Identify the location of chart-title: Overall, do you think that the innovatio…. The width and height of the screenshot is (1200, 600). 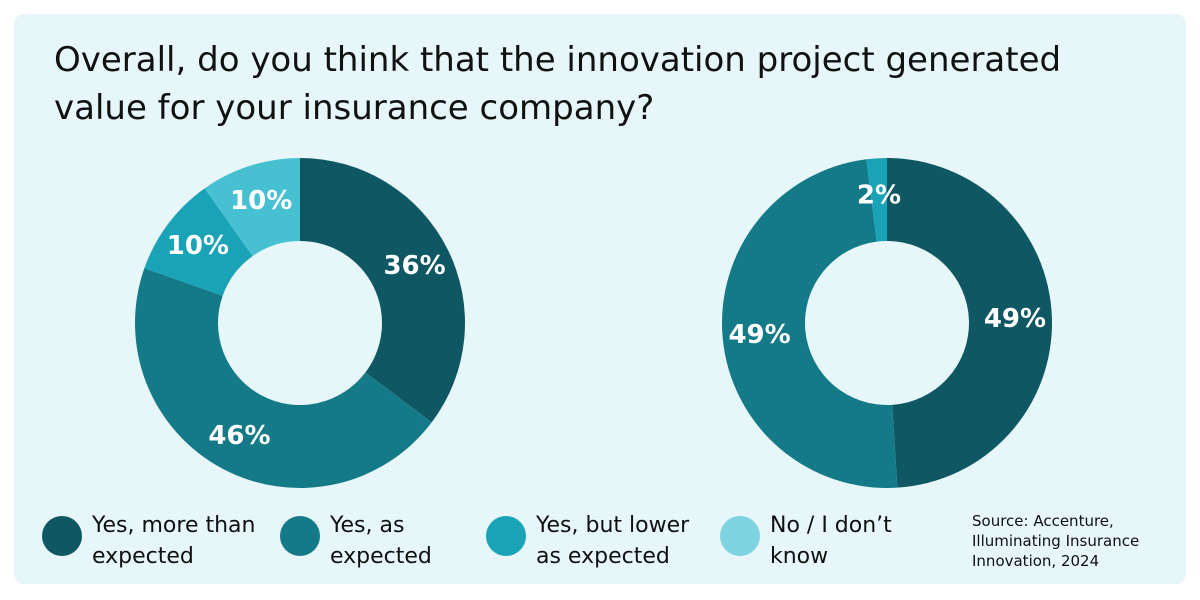
(558, 84).